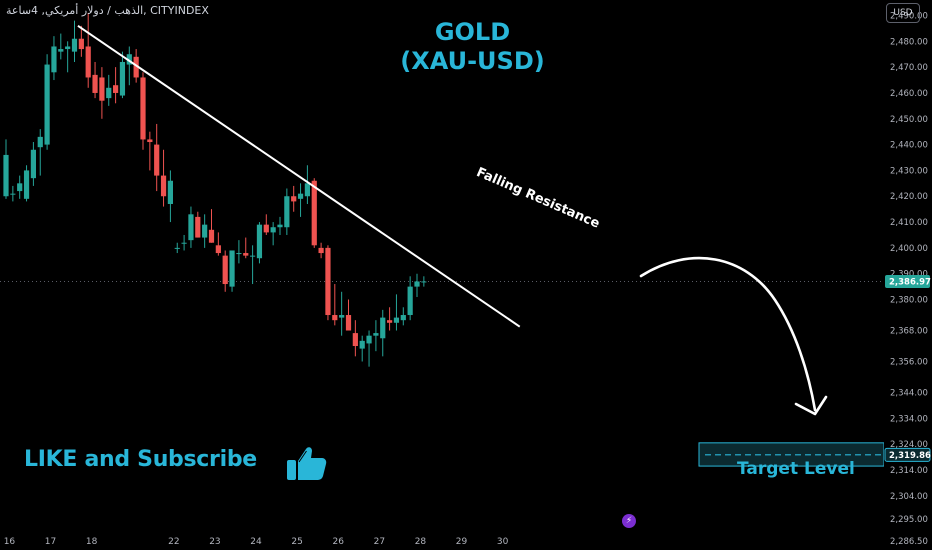  I want to click on price-tick-label: 2,314.00, so click(909, 471).